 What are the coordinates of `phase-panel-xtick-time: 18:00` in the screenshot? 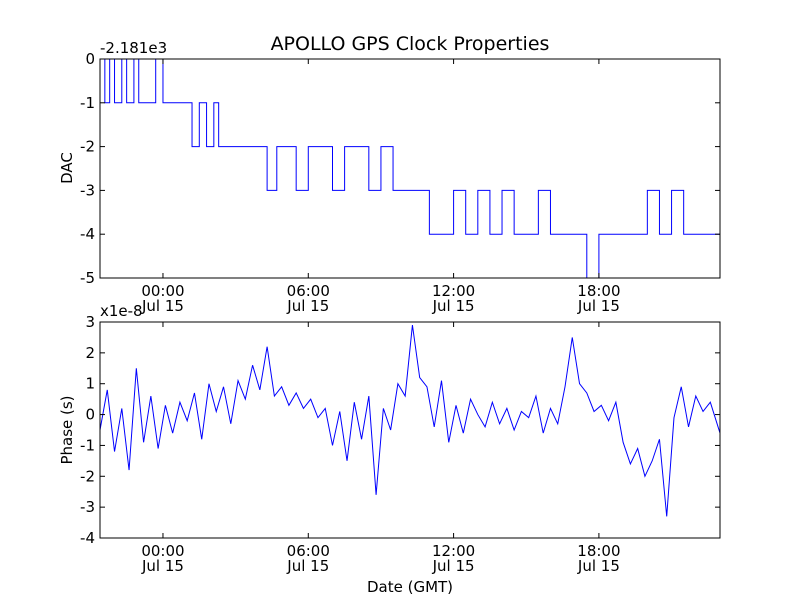 It's located at (598, 551).